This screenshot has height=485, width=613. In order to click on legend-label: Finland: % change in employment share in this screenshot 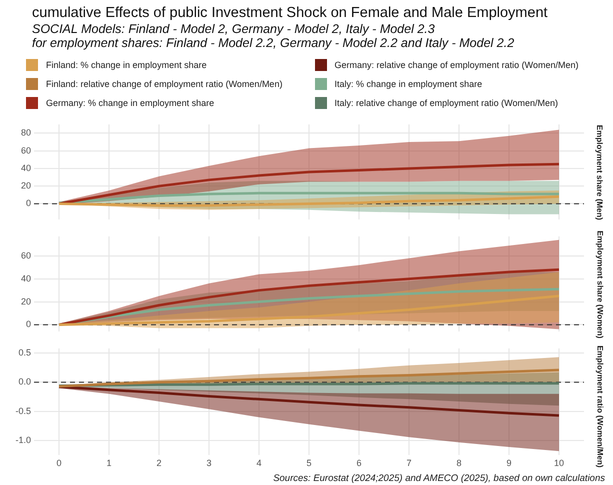, I will do `click(126, 65)`.